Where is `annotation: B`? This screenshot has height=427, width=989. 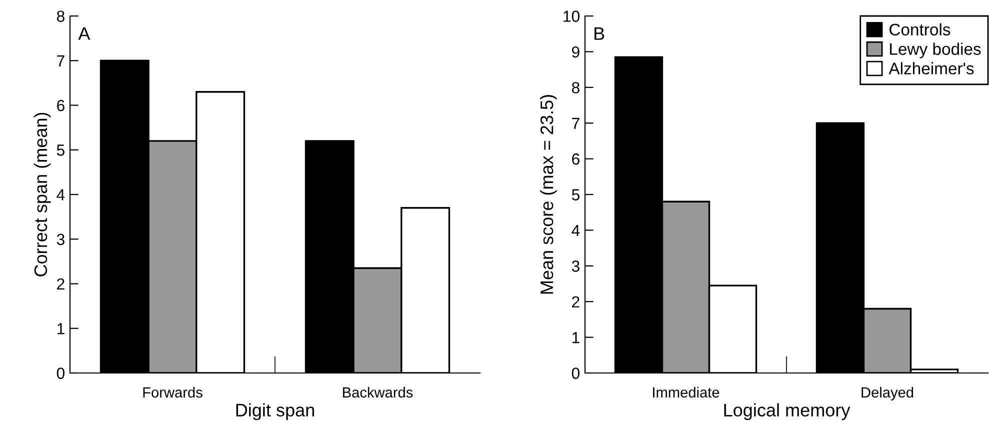
annotation: B is located at coordinates (599, 33).